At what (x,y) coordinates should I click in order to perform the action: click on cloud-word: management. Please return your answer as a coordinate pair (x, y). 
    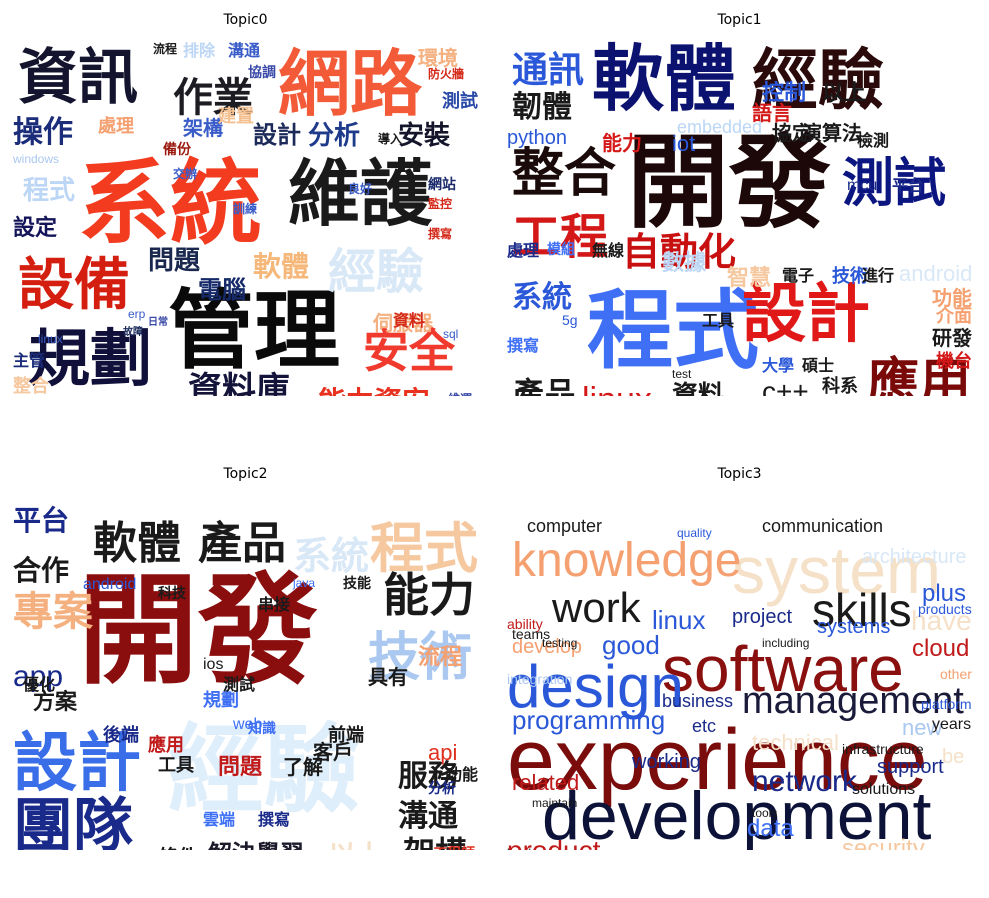
    Looking at the image, I should click on (853, 701).